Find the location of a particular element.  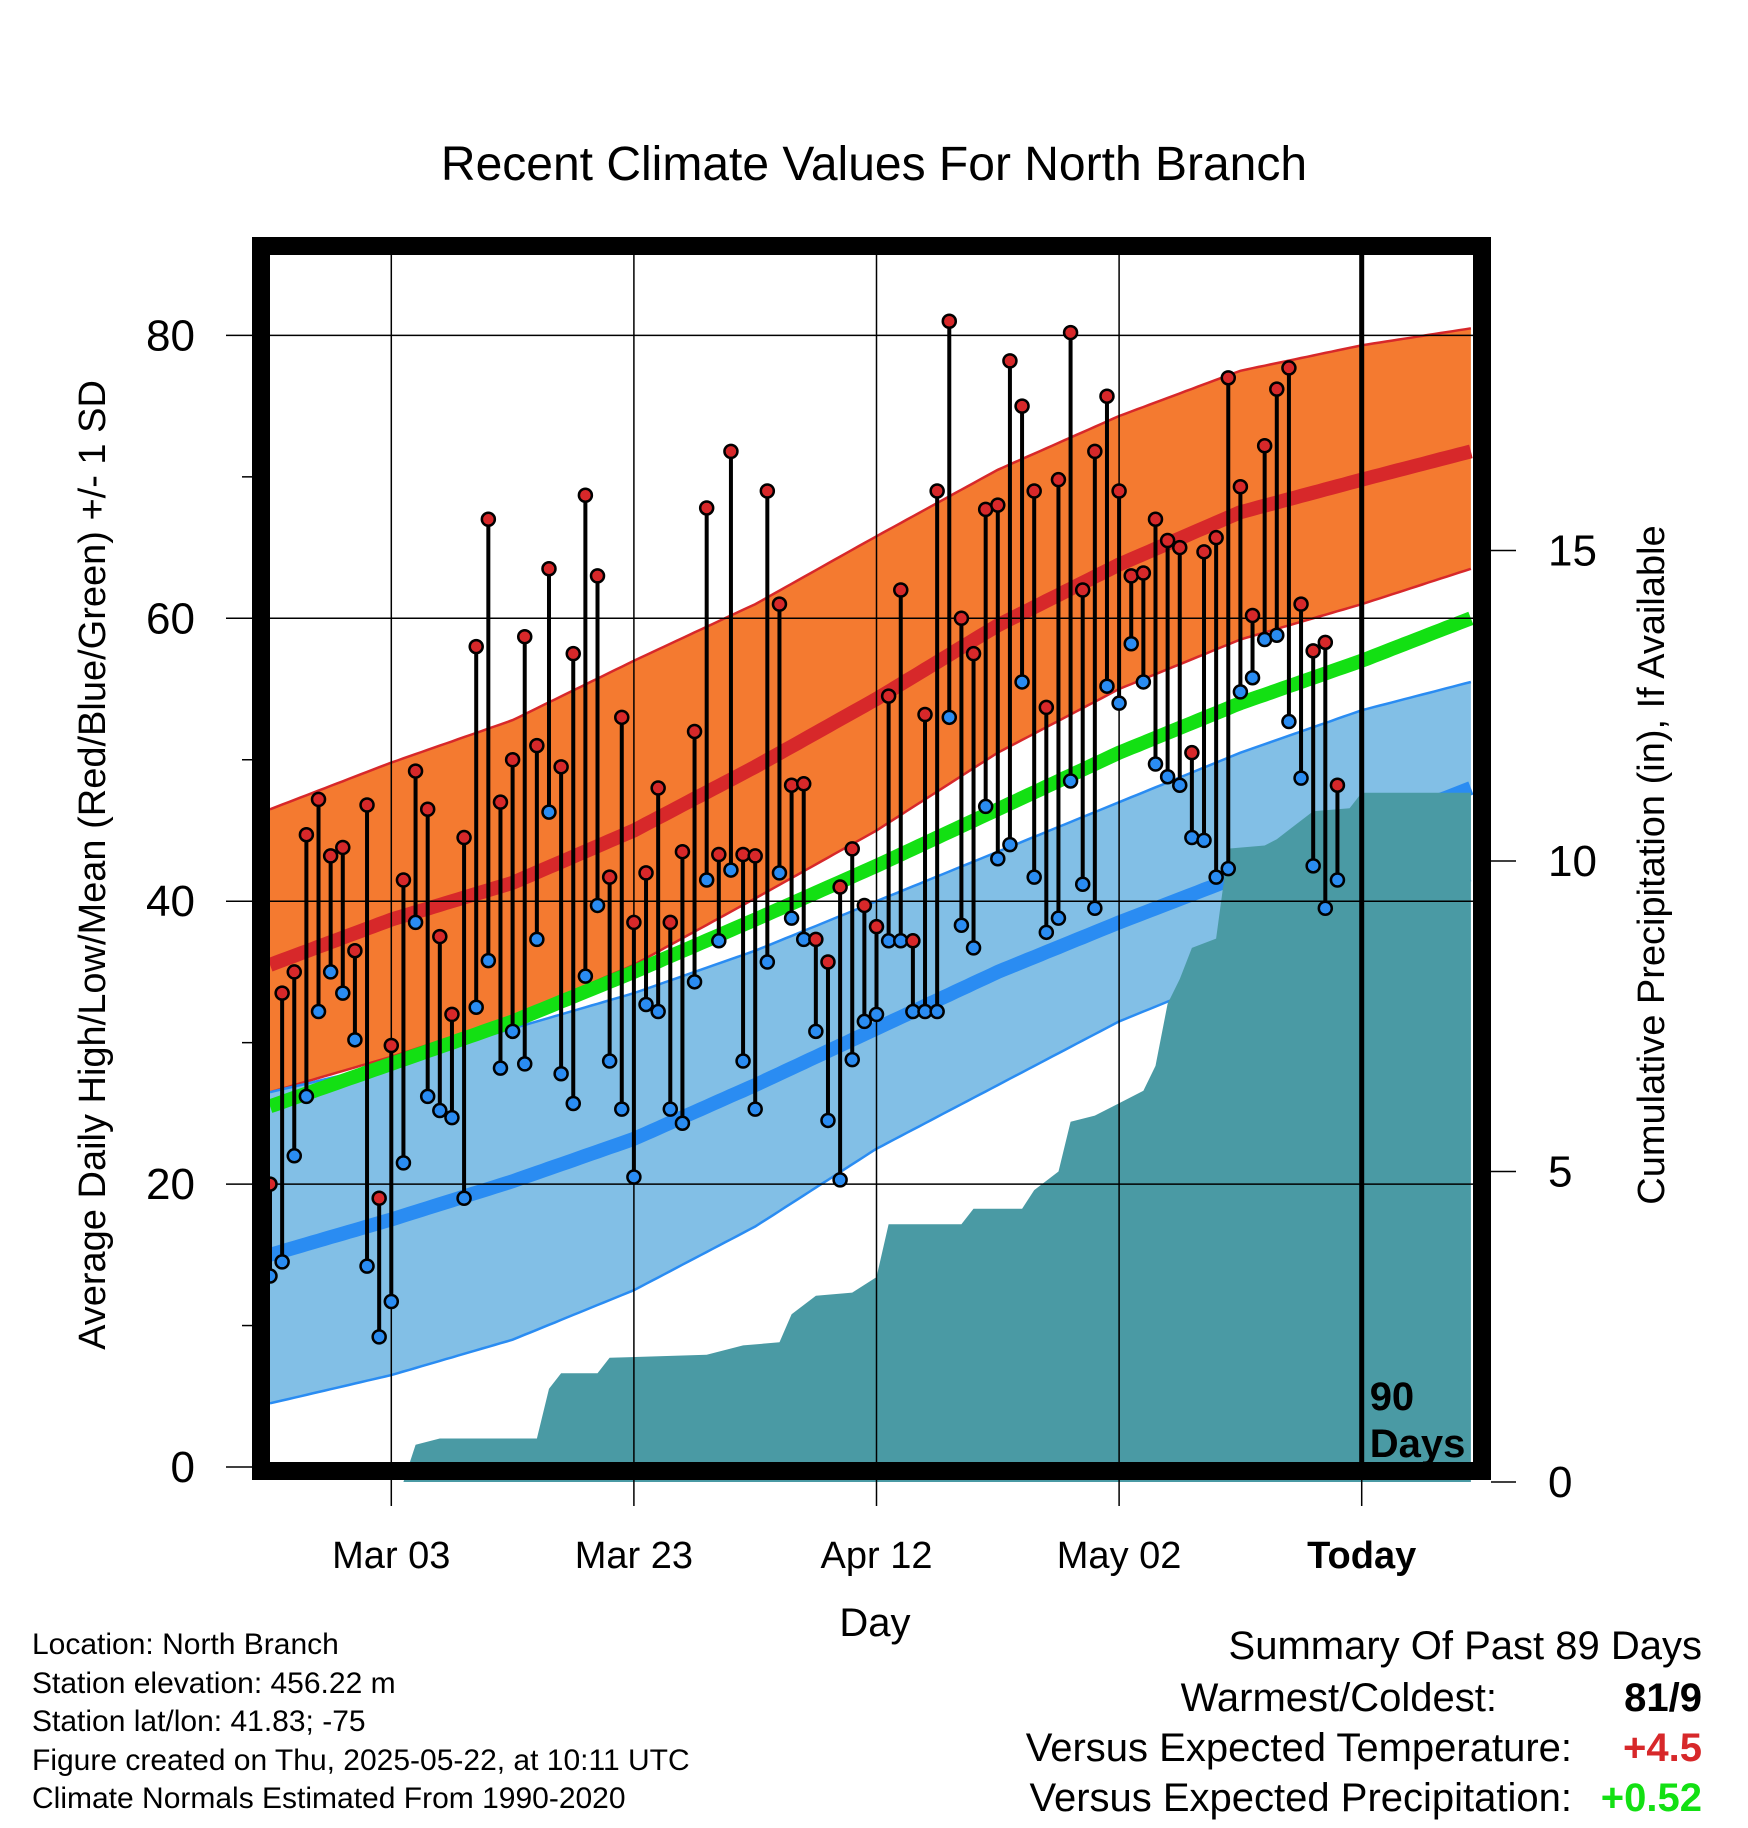

x-axis-label: Day is located at coordinates (874, 1623).